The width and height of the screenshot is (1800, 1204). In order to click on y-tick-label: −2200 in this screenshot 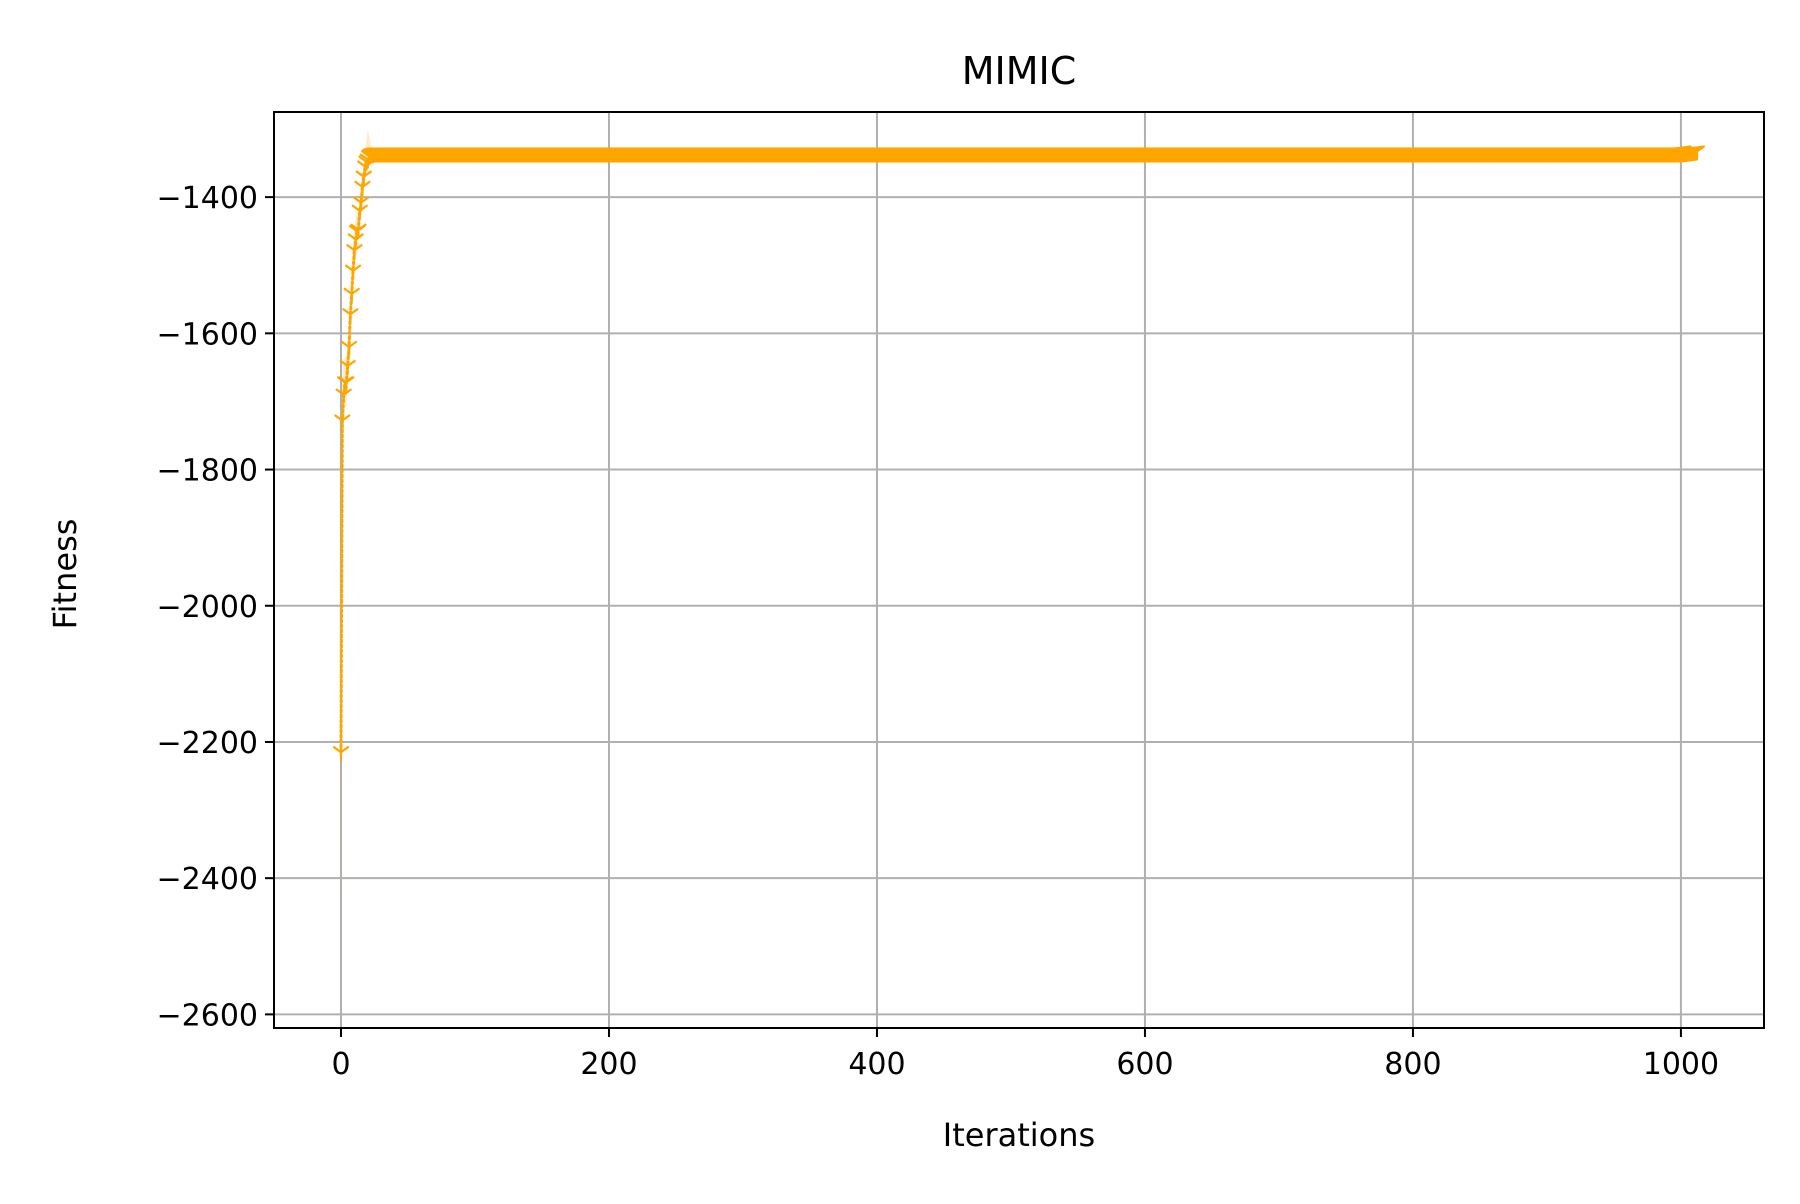, I will do `click(207, 743)`.